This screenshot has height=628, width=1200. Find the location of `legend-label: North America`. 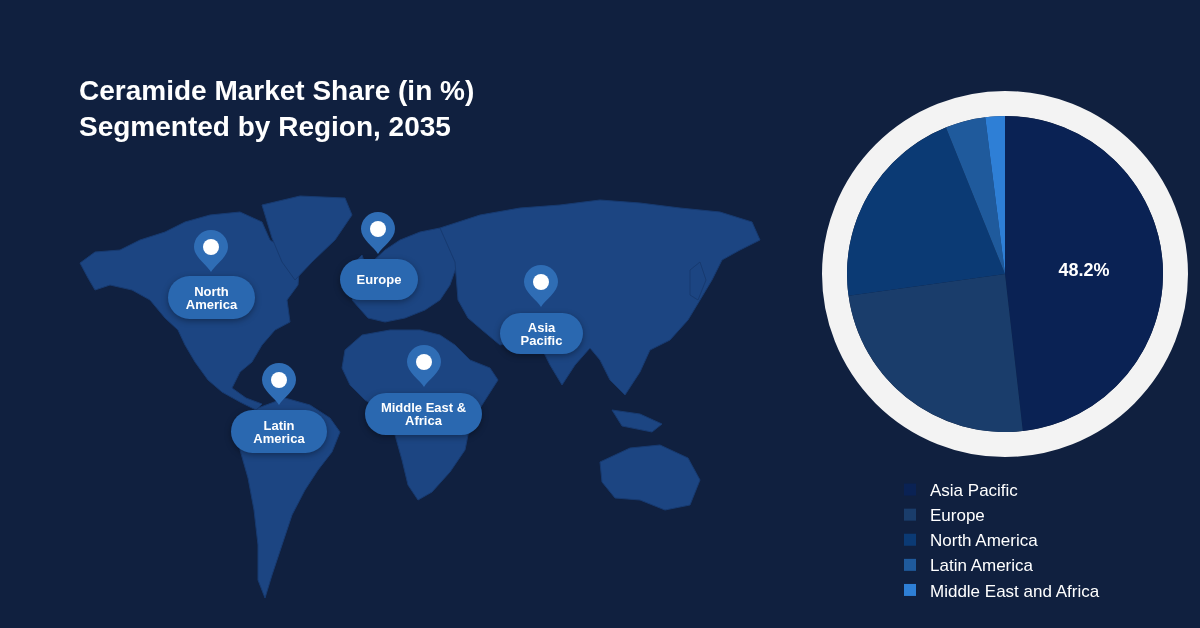

legend-label: North America is located at coordinates (984, 541).